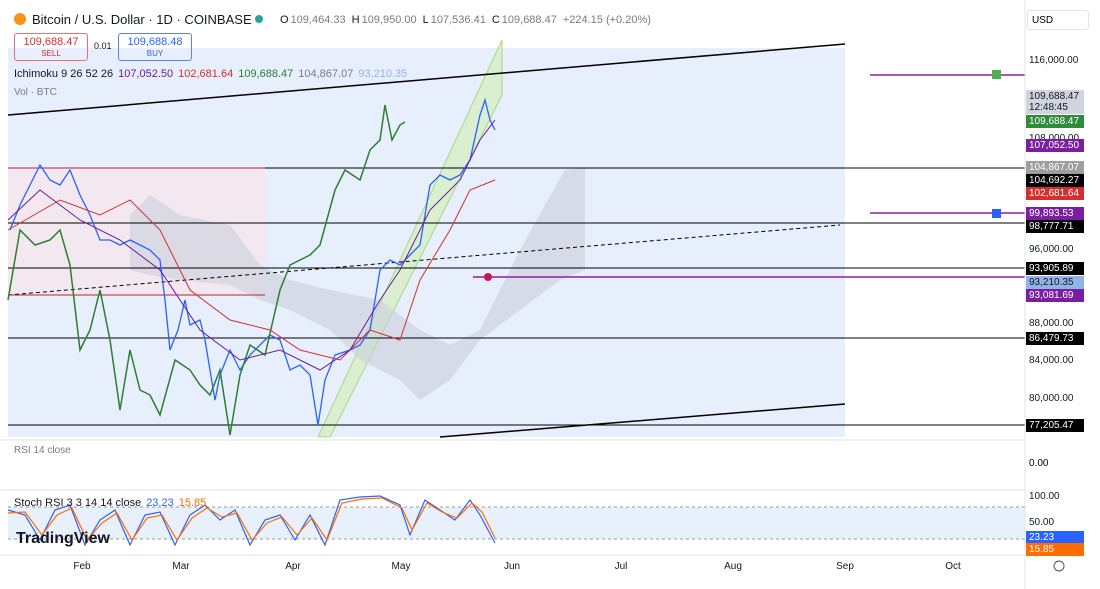 This screenshot has height=589, width=1100. I want to click on time-label: Sep, so click(845, 566).